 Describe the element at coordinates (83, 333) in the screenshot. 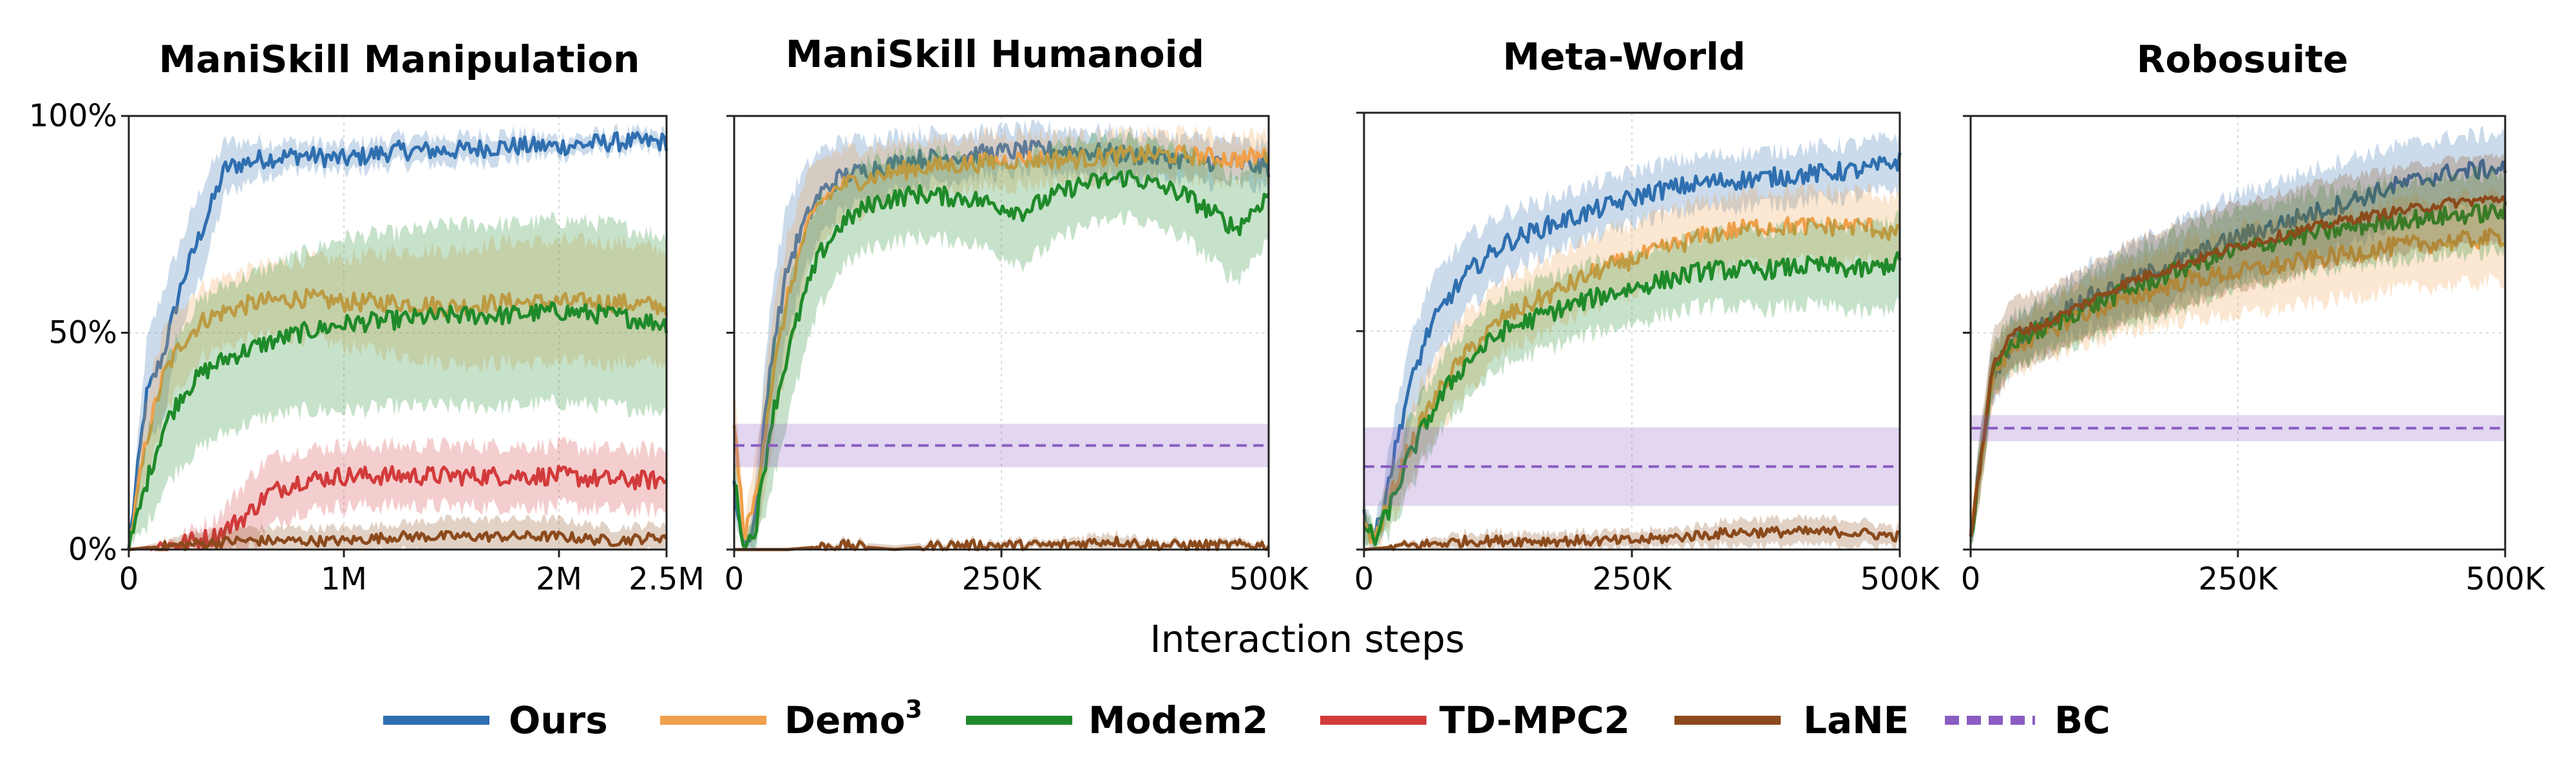

I see `y-tick-label: 50%` at that location.